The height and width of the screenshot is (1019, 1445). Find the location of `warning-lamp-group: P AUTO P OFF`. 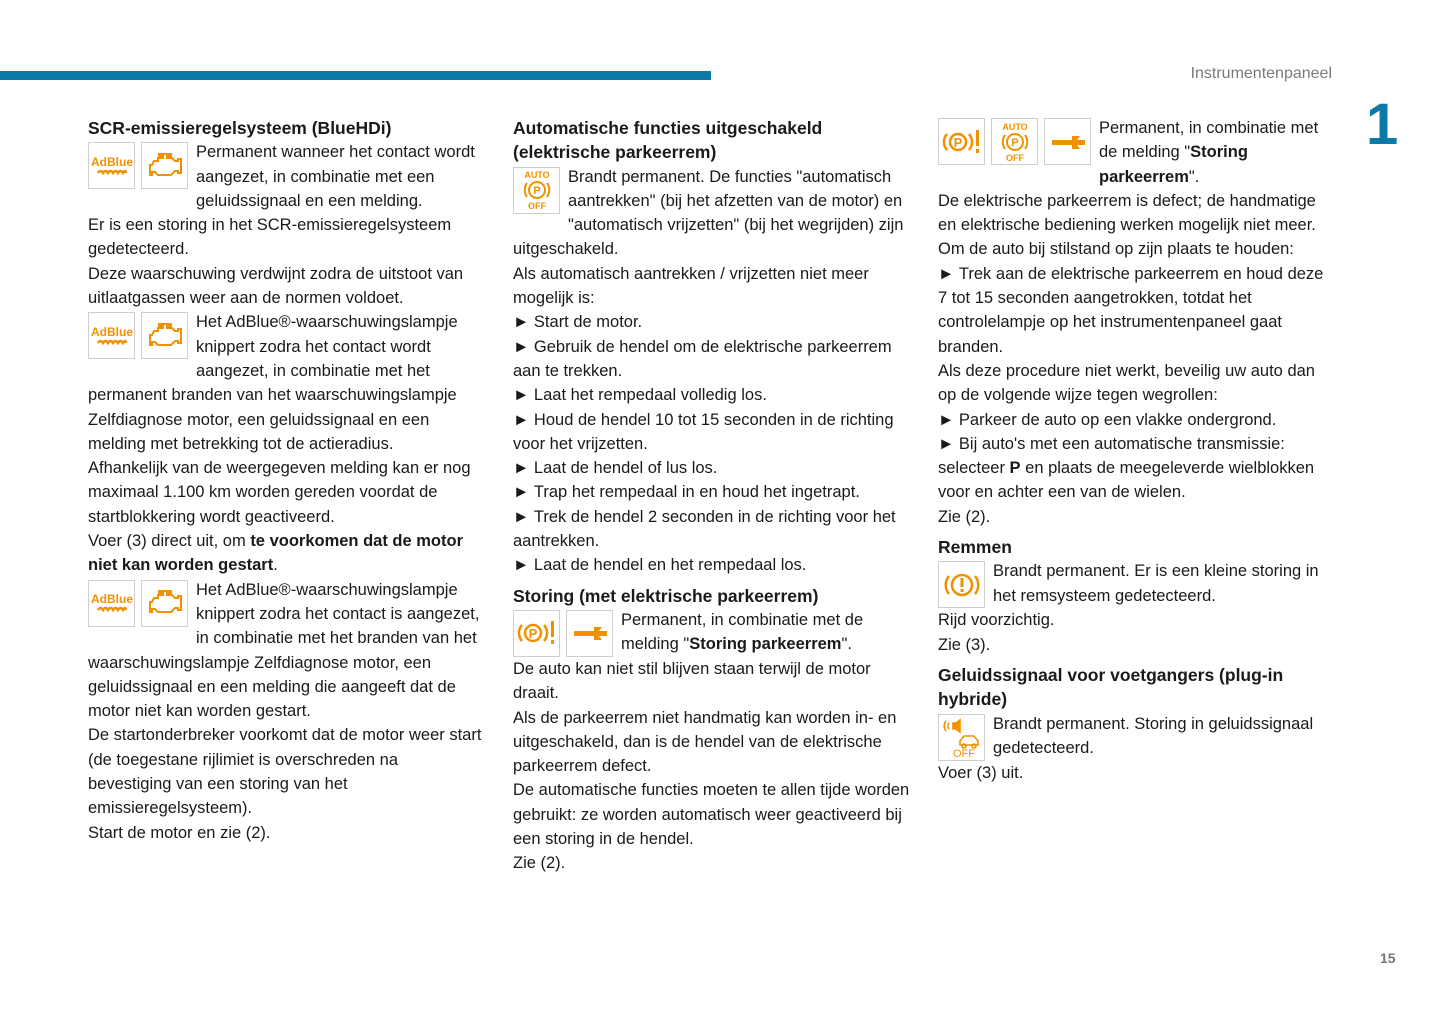

warning-lamp-group: P AUTO P OFF is located at coordinates (1014, 141).